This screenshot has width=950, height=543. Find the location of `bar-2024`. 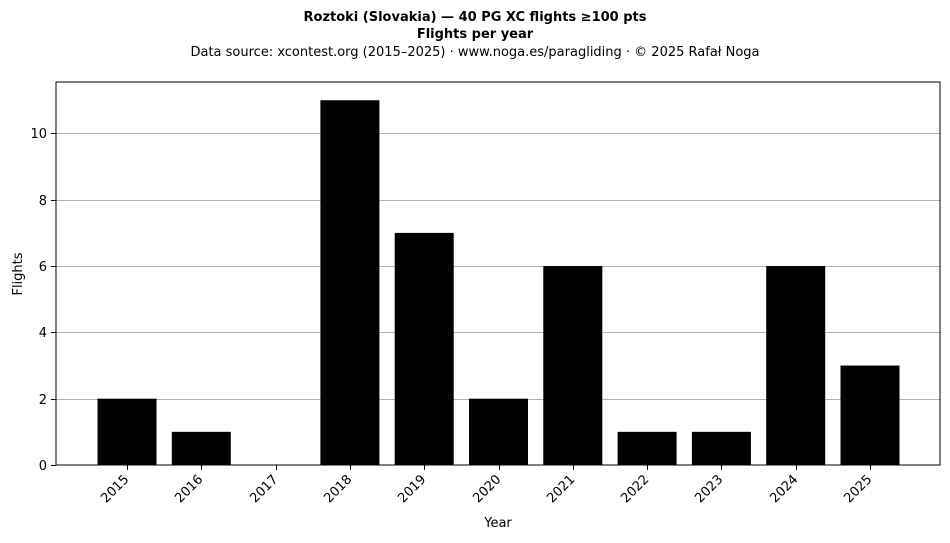

bar-2024 is located at coordinates (796, 365).